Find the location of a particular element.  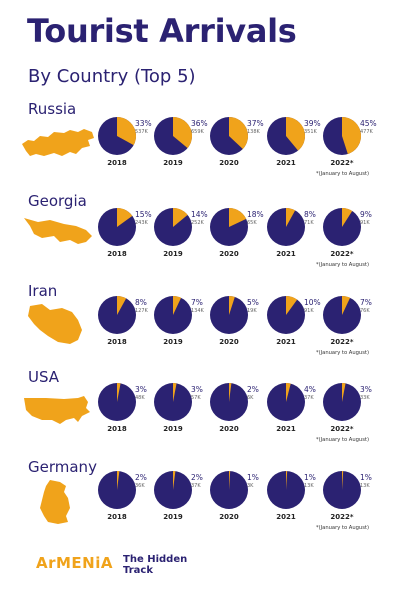

pie-slice-georgia-2018 is located at coordinates (125, 217).